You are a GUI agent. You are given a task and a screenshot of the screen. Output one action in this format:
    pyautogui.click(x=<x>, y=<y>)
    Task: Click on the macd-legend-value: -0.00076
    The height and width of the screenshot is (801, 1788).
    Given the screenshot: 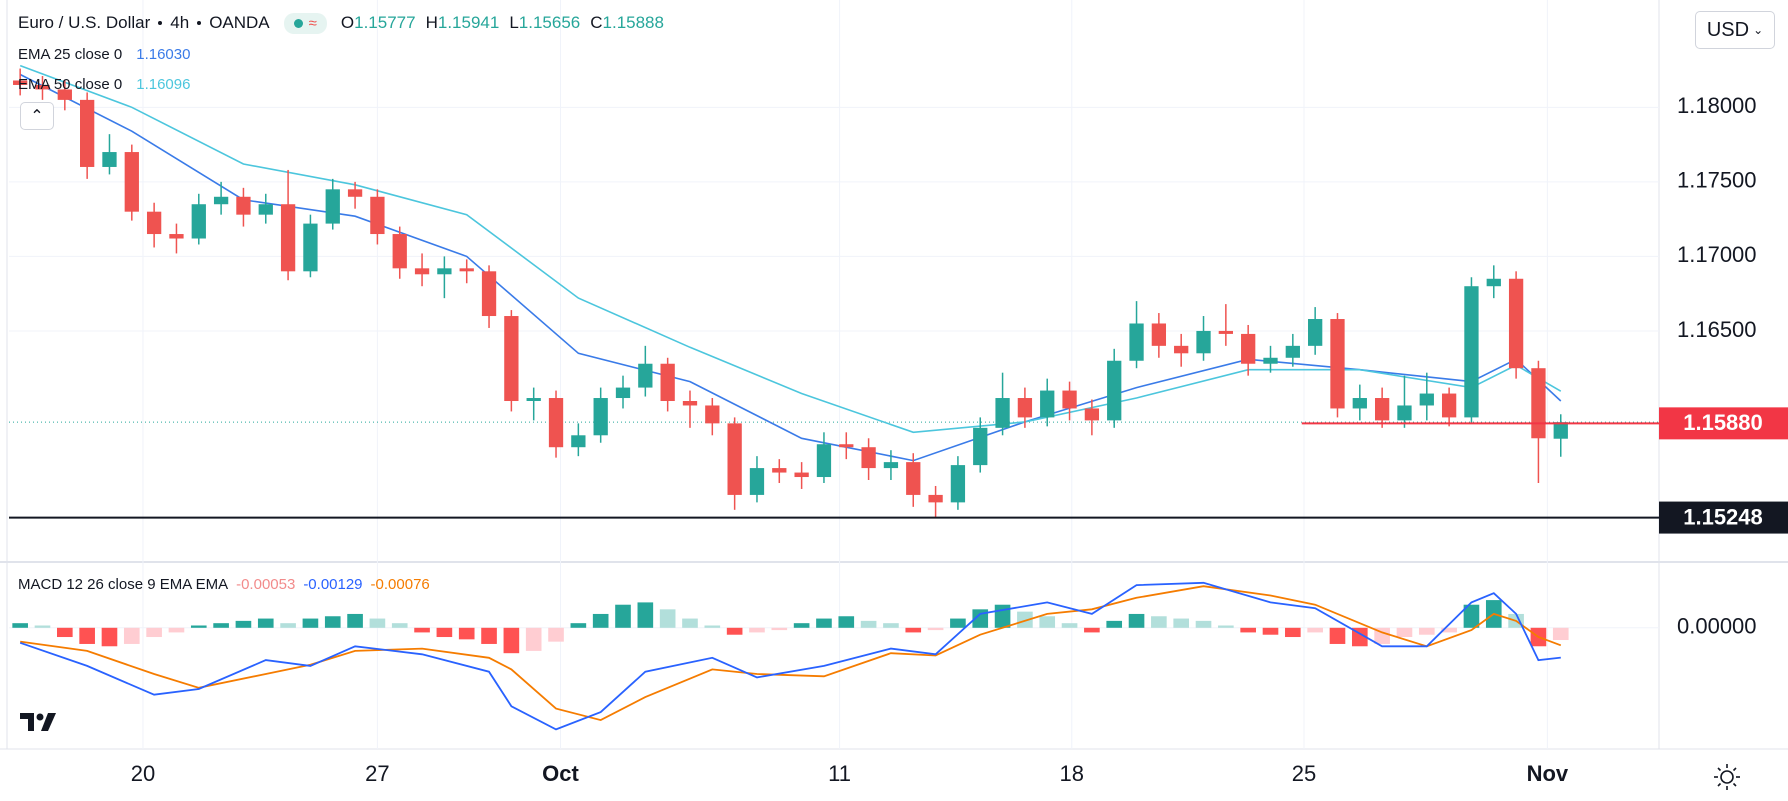 What is the action you would take?
    pyautogui.click(x=400, y=584)
    